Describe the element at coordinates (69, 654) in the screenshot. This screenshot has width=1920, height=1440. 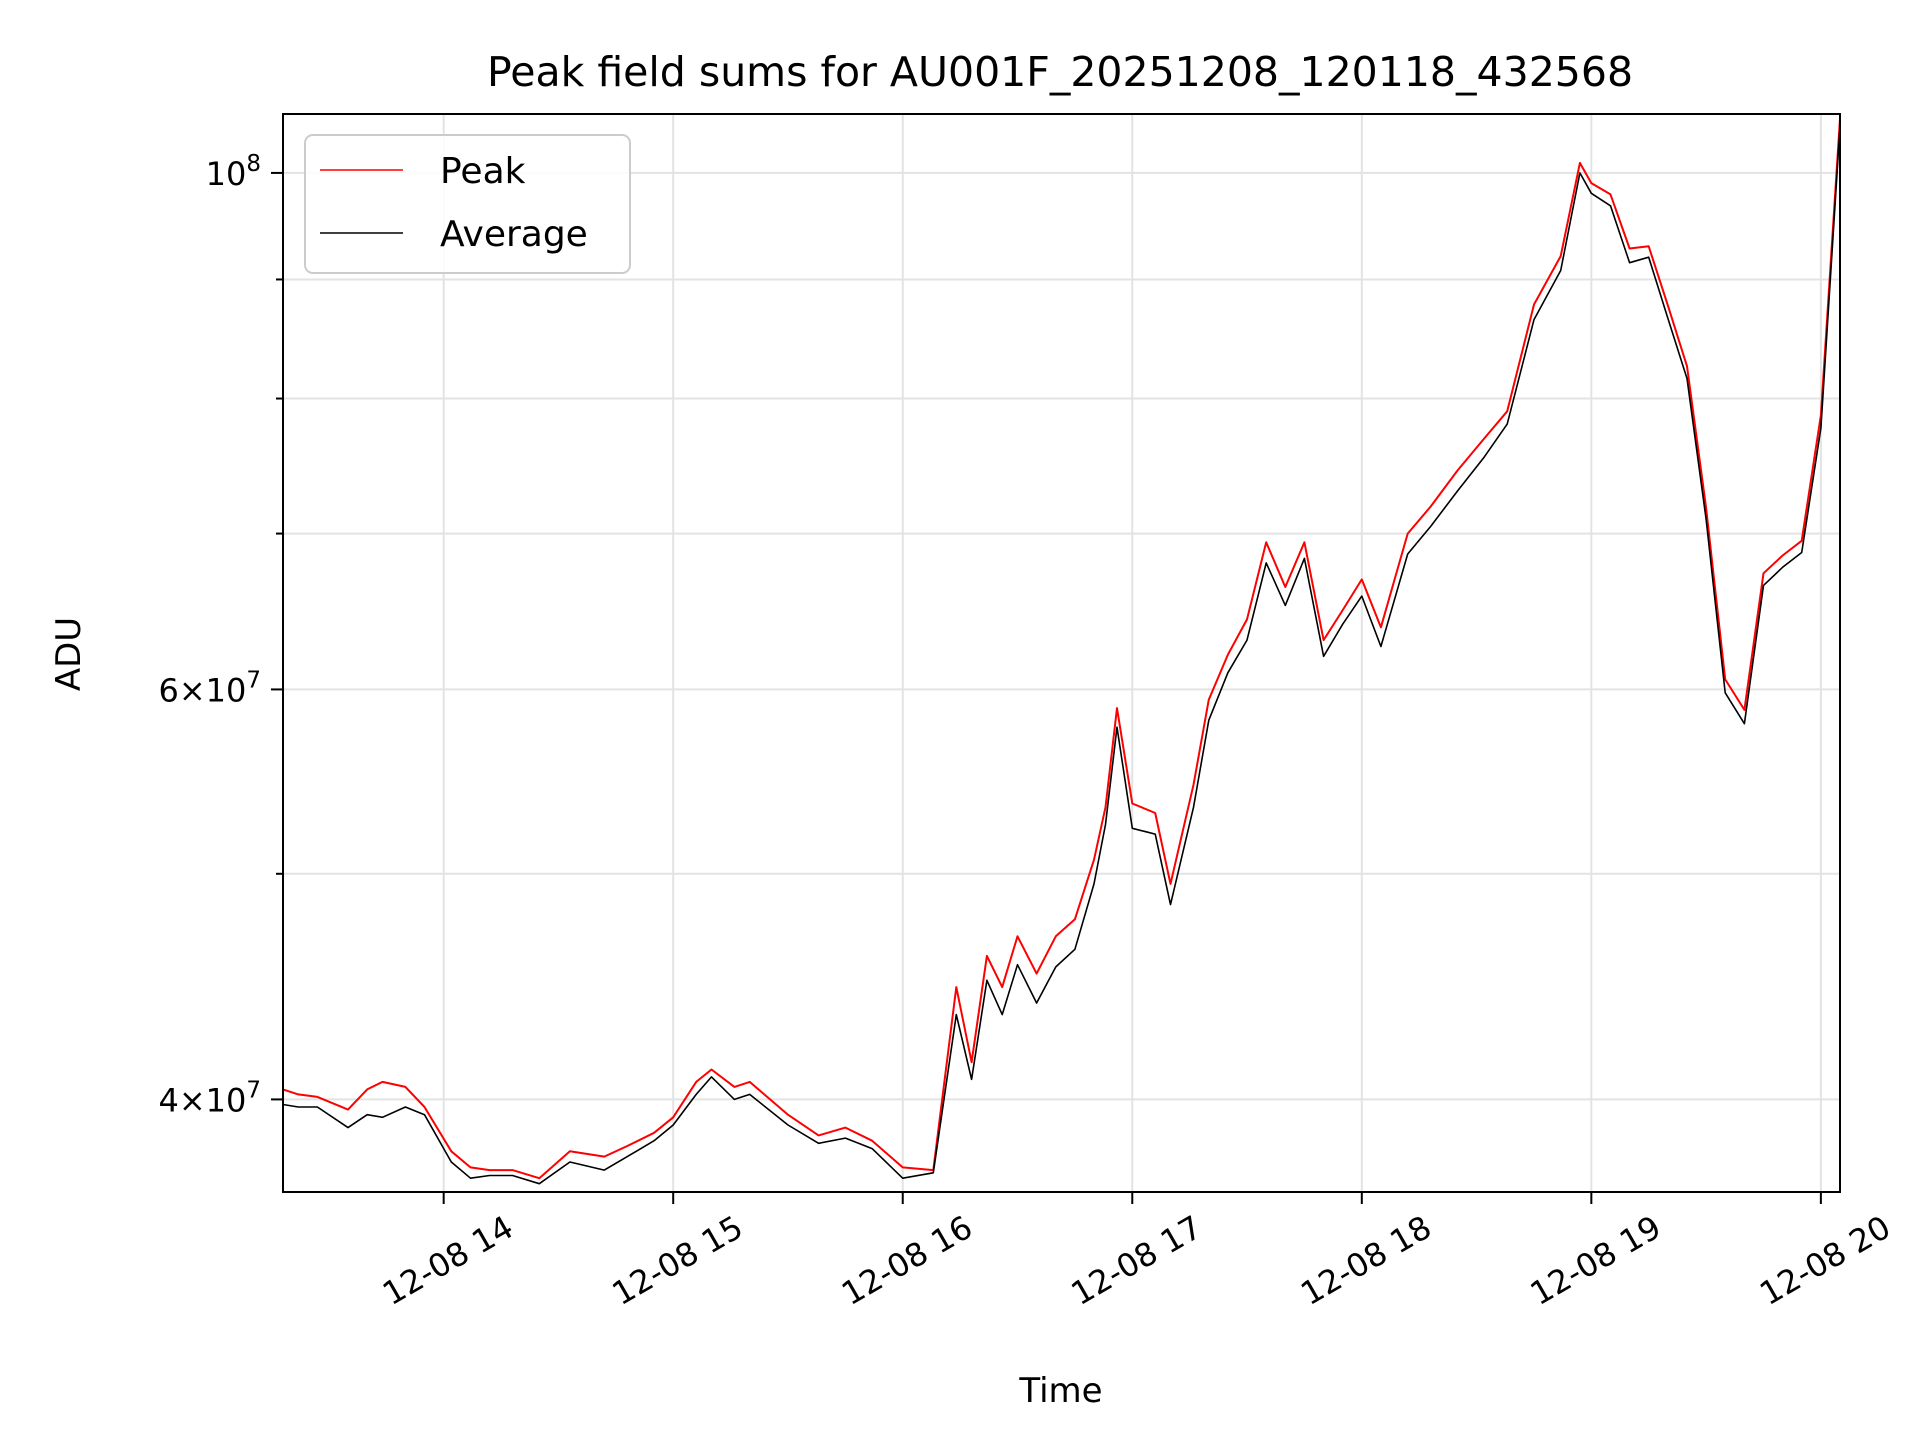
I see `y-axis-label: ADU` at that location.